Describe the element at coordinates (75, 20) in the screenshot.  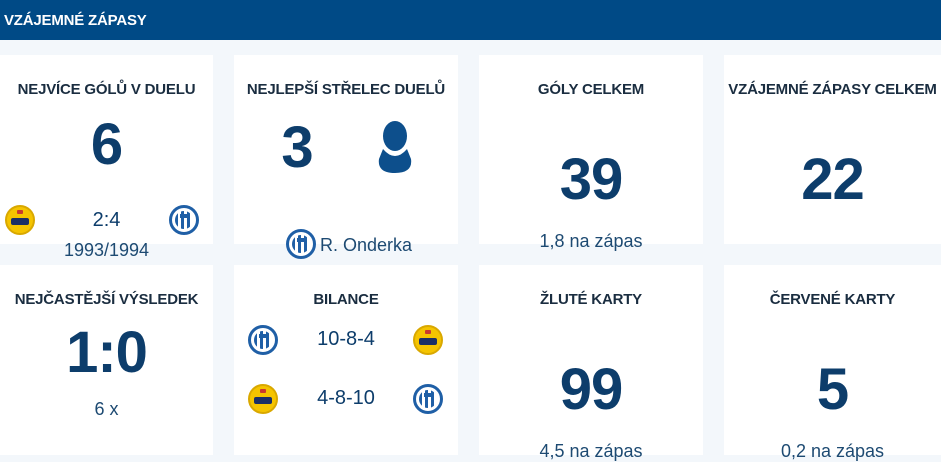
I see `section-title: VZÁJEMNÉ ZÁPASY` at that location.